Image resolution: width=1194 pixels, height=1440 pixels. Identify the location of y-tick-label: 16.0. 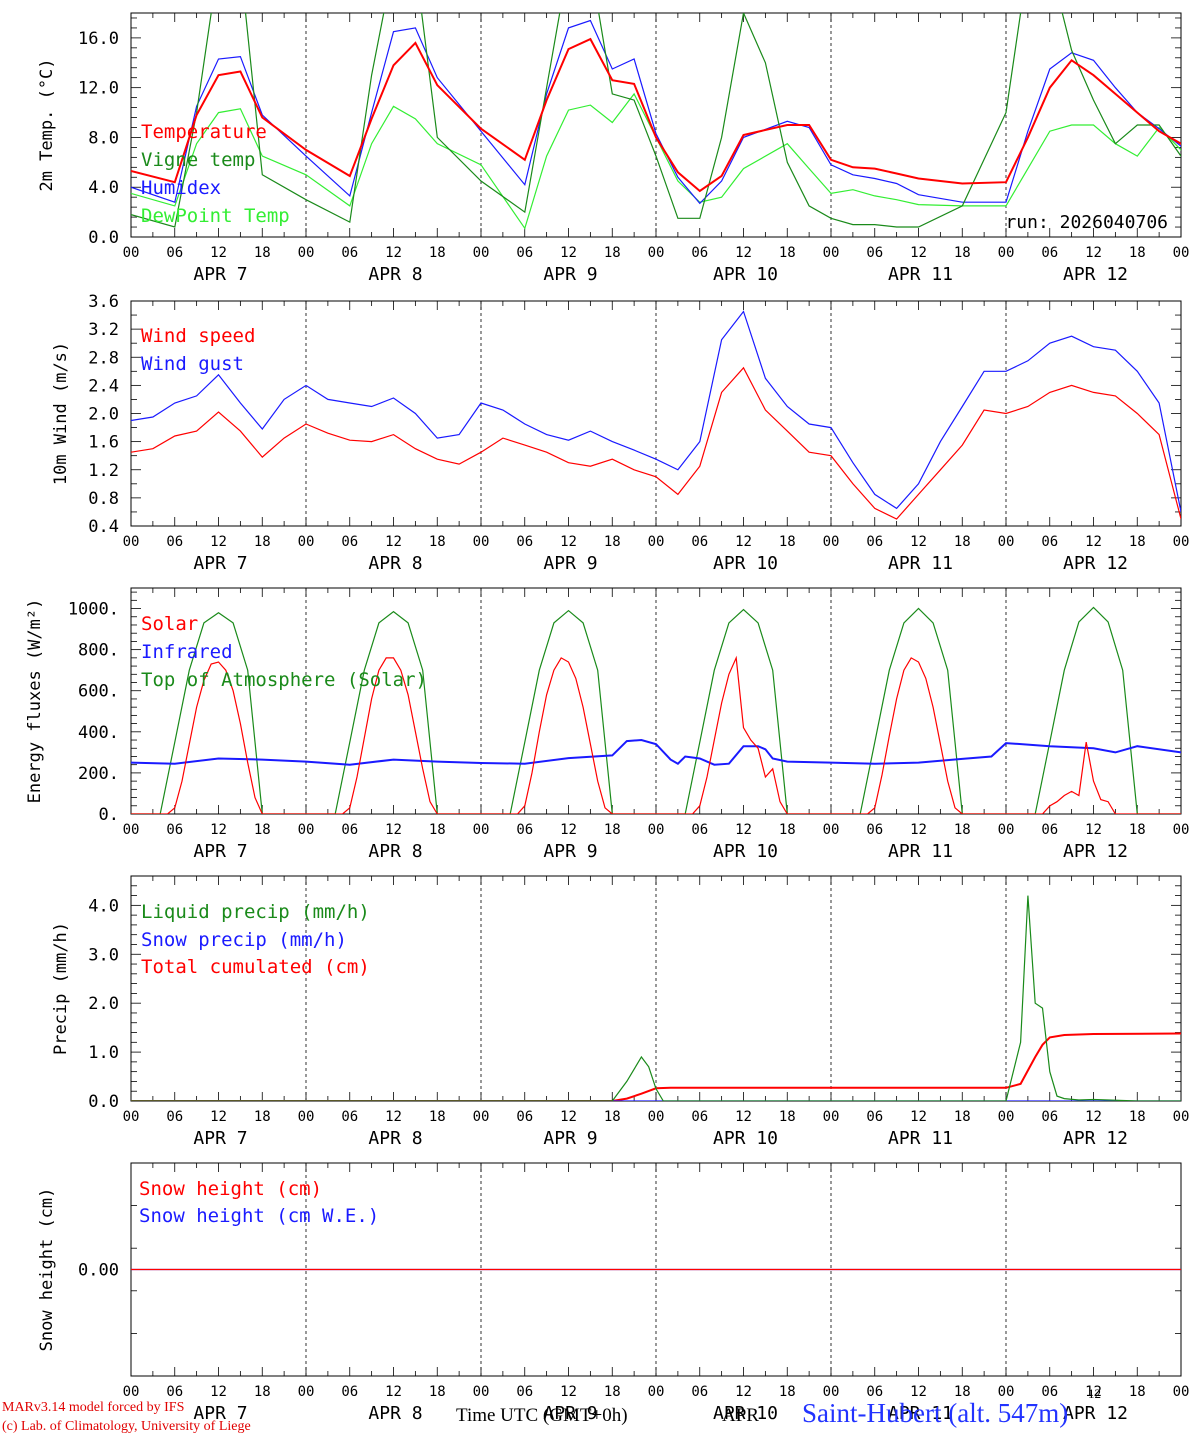
(98, 39).